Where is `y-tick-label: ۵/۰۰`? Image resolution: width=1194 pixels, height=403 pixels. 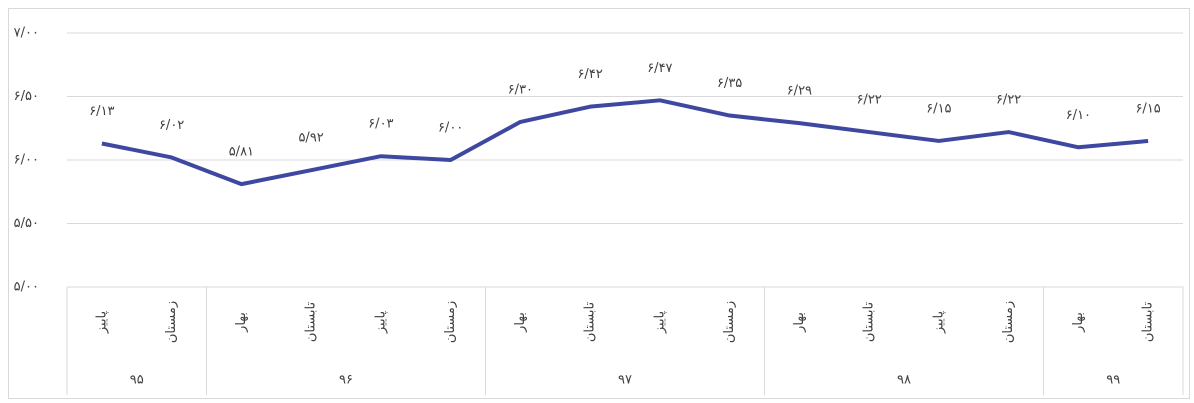
y-tick-label: ۵/۰۰ is located at coordinates (26, 287).